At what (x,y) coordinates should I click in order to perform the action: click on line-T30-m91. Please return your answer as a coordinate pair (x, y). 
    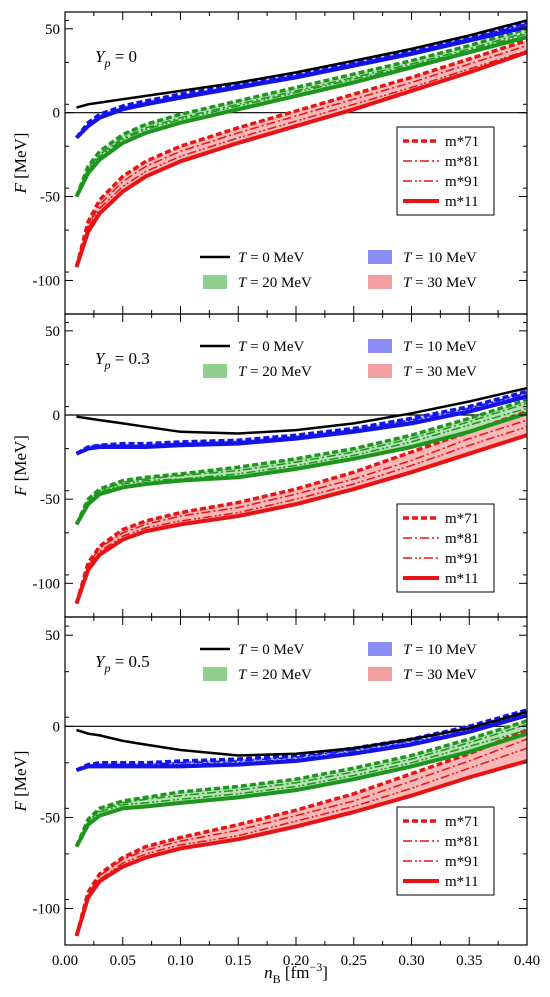
    Looking at the image, I should click on (301, 515).